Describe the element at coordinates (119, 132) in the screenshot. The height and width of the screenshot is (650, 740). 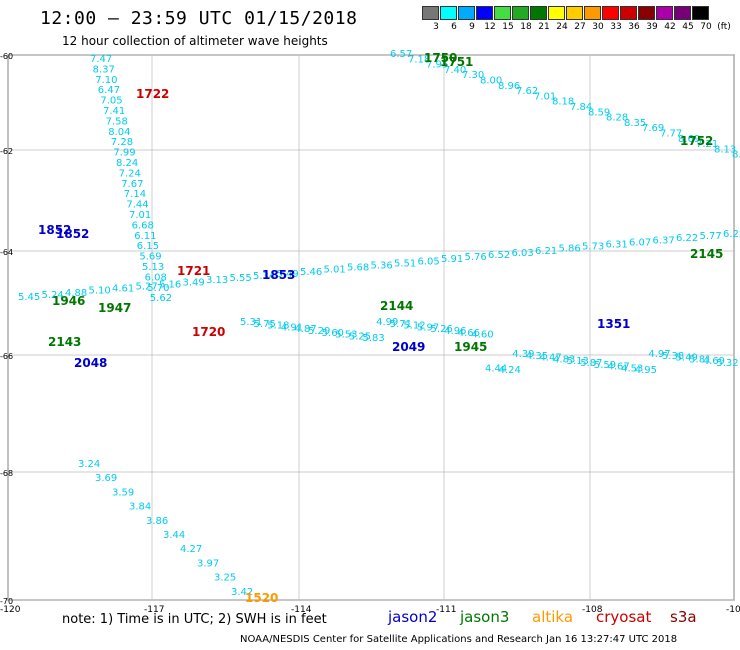
I see `swh-value-label: 8.04` at that location.